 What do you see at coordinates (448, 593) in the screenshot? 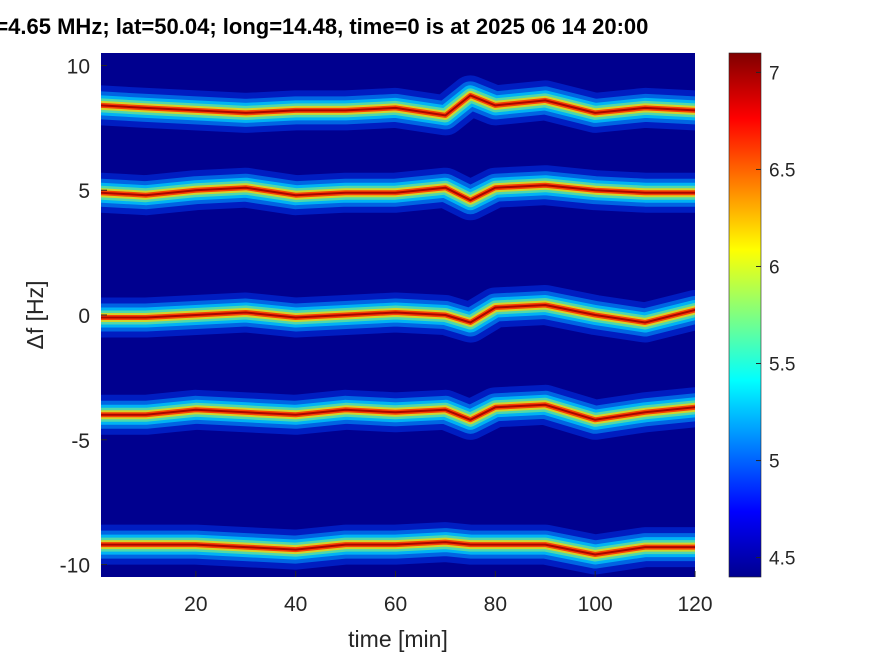
I see `x-ticks: 20 40 60 80 100 120` at bounding box center [448, 593].